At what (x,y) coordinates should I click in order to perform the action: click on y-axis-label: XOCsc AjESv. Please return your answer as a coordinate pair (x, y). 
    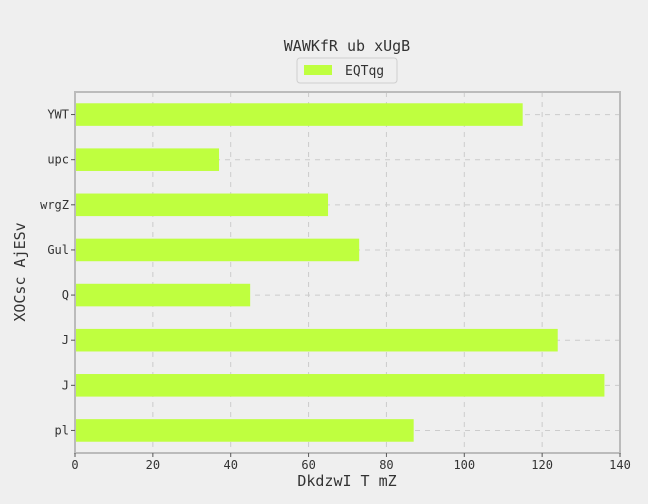
    Looking at the image, I should click on (20, 271).